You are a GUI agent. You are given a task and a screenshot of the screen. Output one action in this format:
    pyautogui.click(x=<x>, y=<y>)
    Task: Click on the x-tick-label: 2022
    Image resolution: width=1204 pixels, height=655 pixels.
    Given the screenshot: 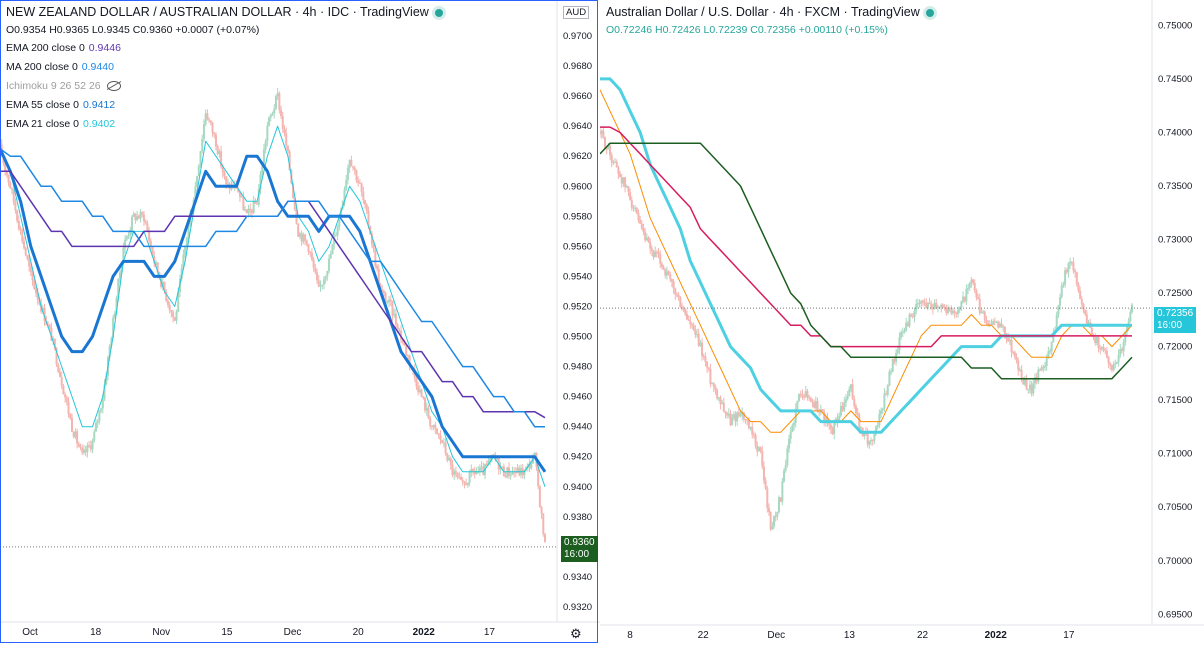 What is the action you would take?
    pyautogui.click(x=424, y=632)
    